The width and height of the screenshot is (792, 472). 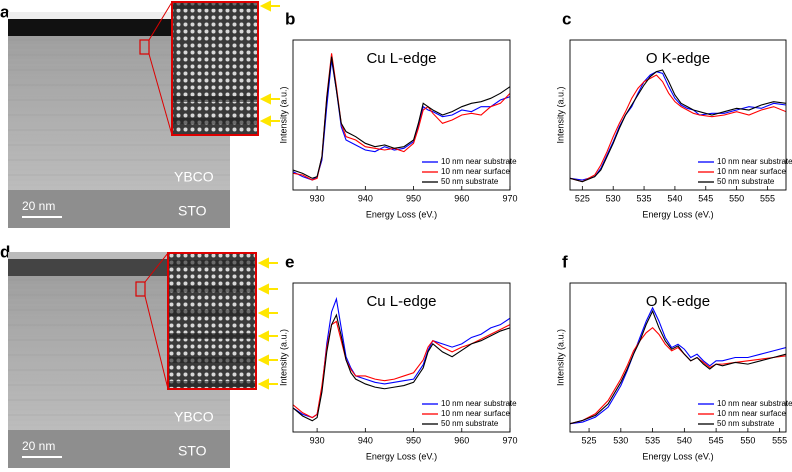 What do you see at coordinates (119, 209) in the screenshot?
I see `substrate` at bounding box center [119, 209].